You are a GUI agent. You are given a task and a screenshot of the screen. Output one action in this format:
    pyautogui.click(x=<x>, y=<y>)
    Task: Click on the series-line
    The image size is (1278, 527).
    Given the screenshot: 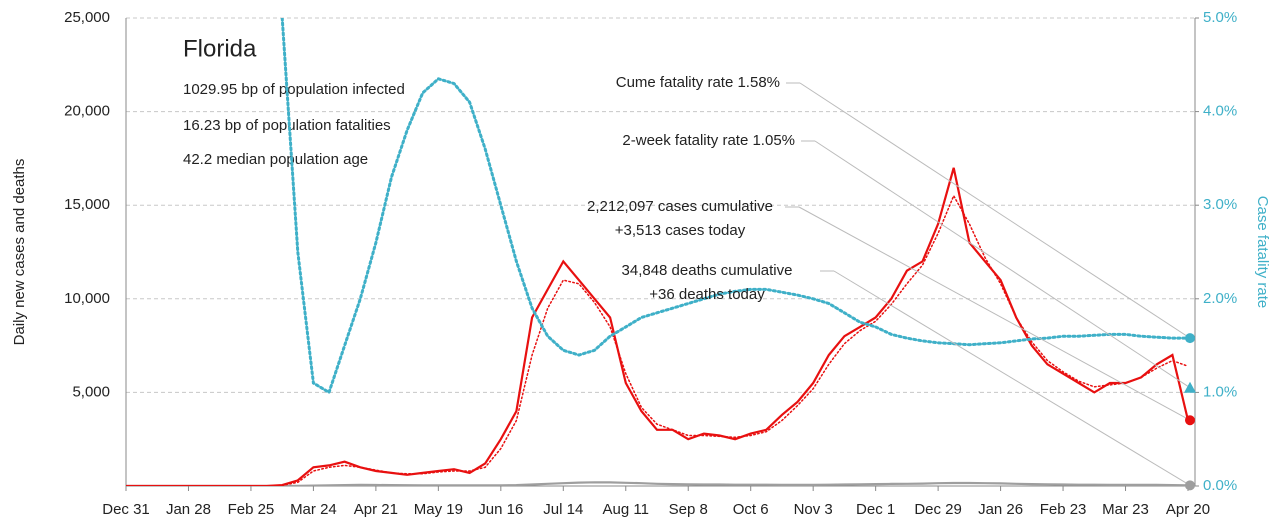 What is the action you would take?
    pyautogui.click(x=658, y=483)
    